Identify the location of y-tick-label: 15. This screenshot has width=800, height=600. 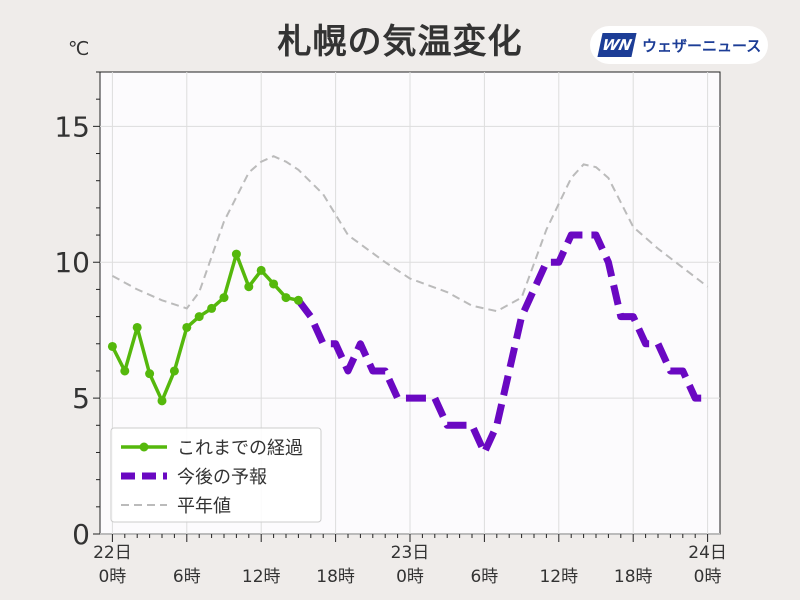
(72, 126).